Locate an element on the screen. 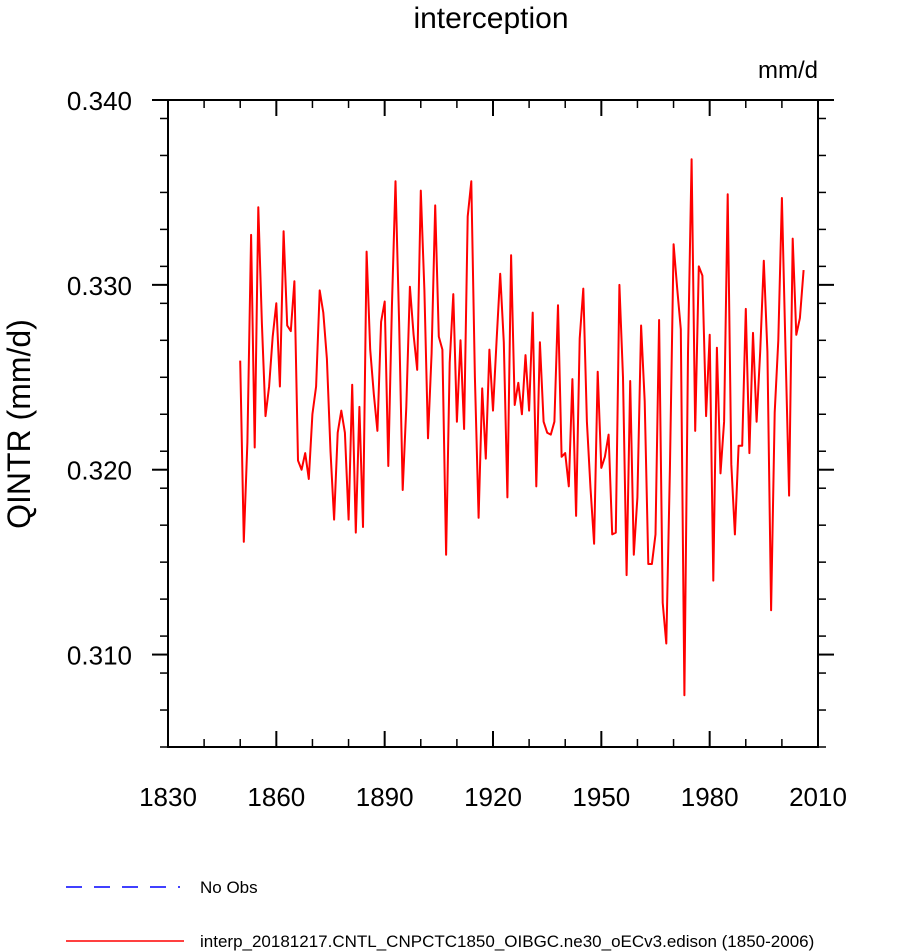 Image resolution: width=915 pixels, height=952 pixels. chart-title: interception is located at coordinates (490, 18).